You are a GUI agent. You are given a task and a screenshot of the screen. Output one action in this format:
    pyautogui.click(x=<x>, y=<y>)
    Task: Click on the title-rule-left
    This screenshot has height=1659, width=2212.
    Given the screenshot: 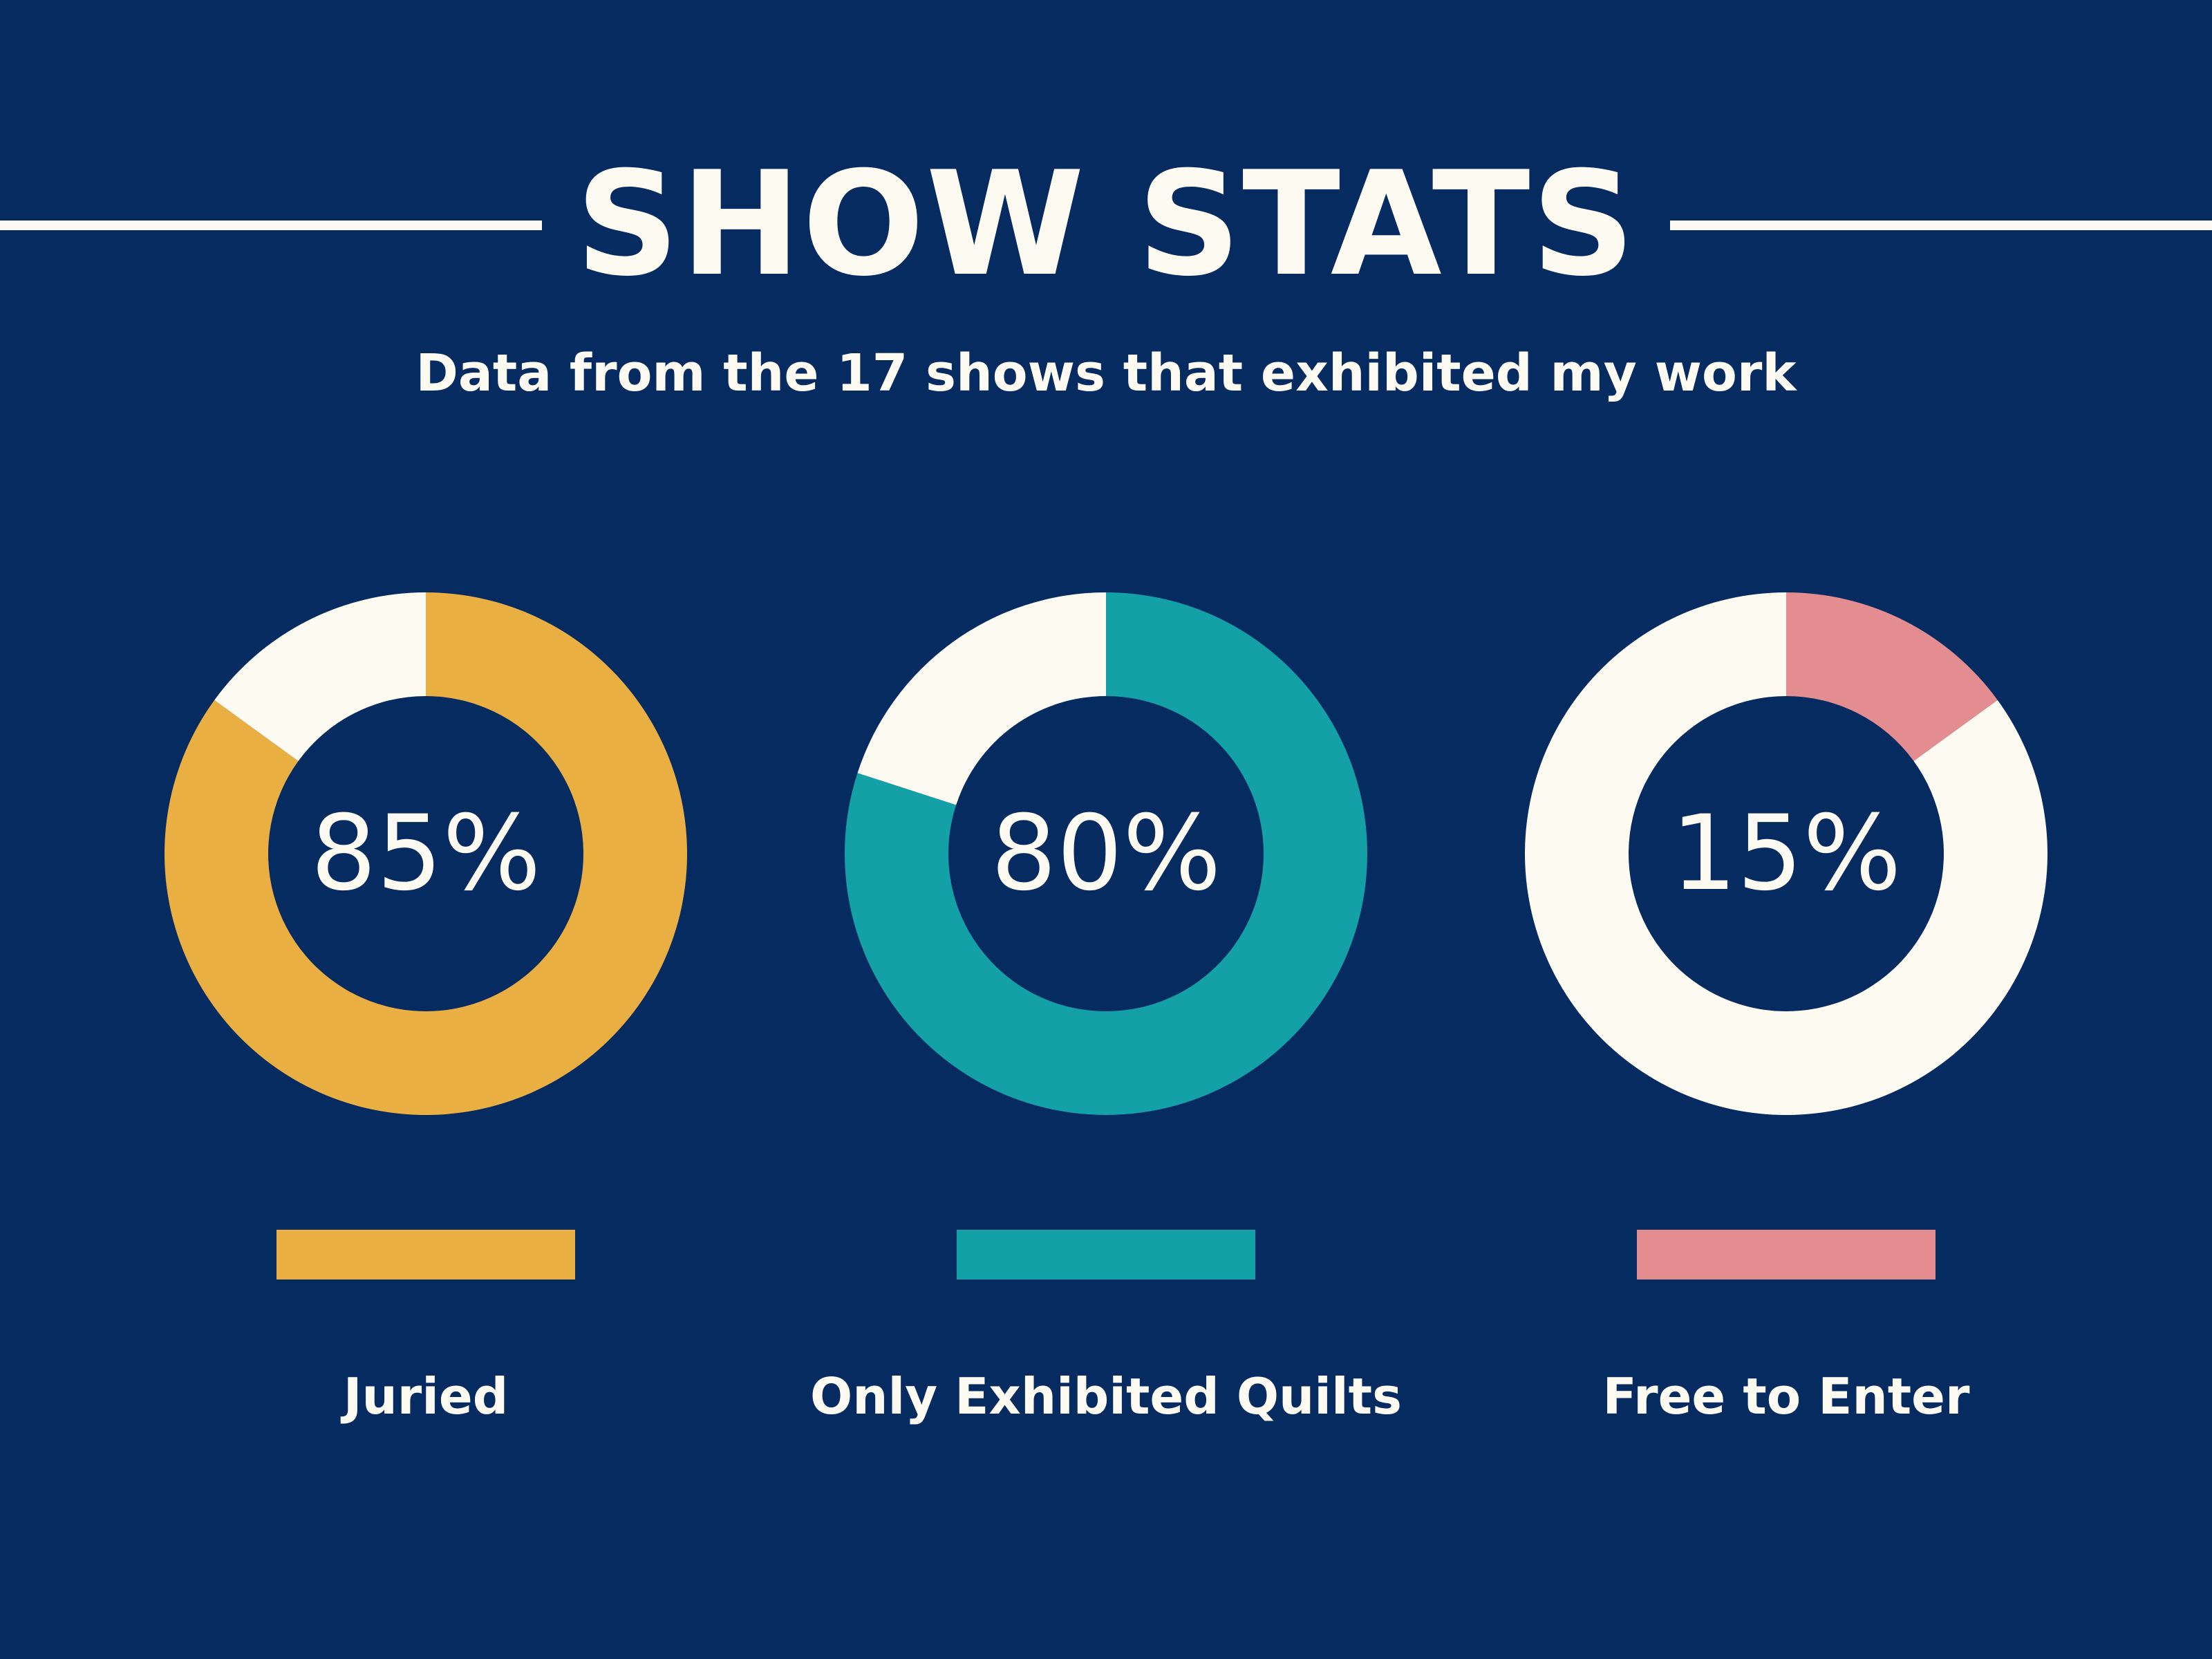 What is the action you would take?
    pyautogui.click(x=271, y=225)
    